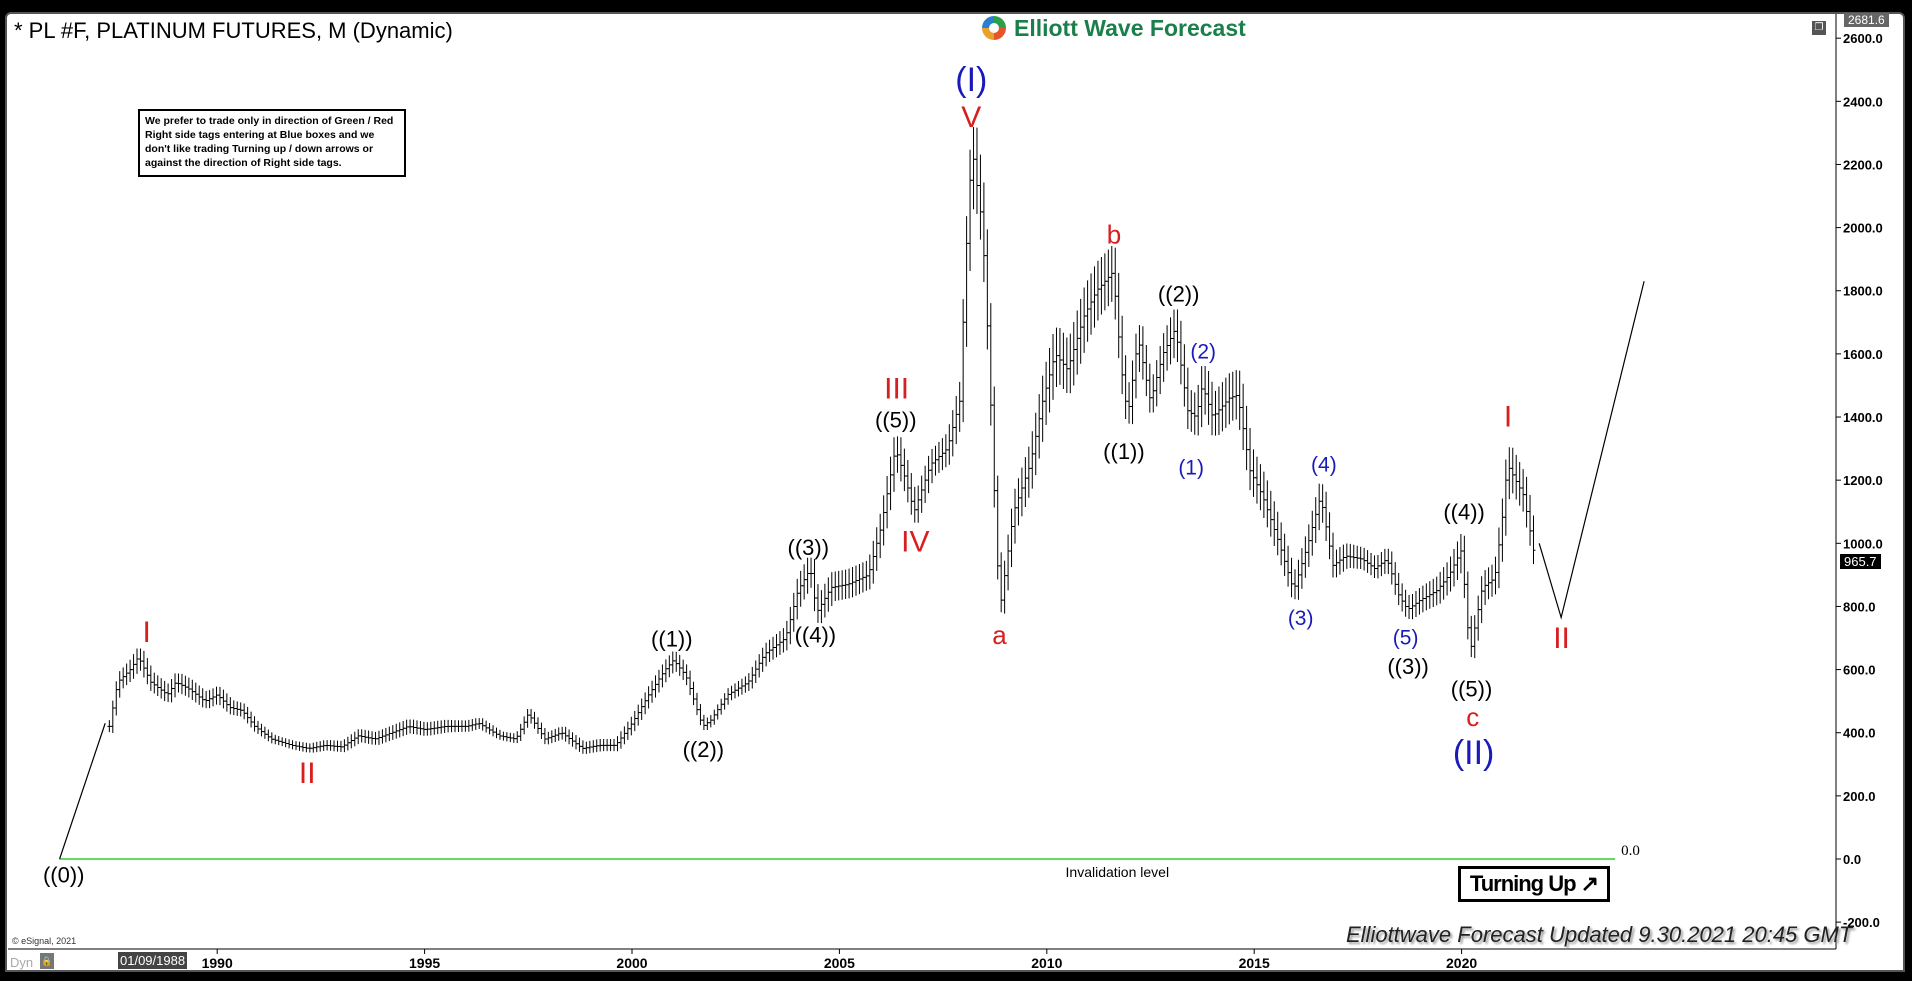  I want to click on chart-title: * PL #F, PLATINUM FUTURES, M (Dynamic), so click(233, 30).